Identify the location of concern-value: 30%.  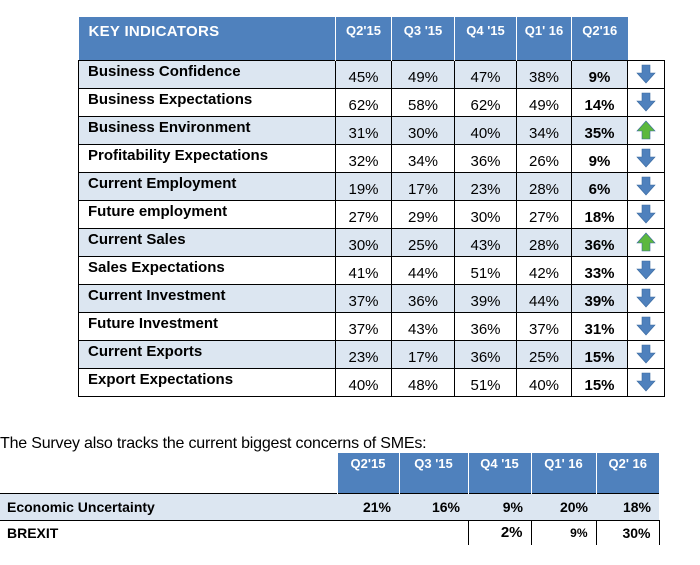
(627, 532).